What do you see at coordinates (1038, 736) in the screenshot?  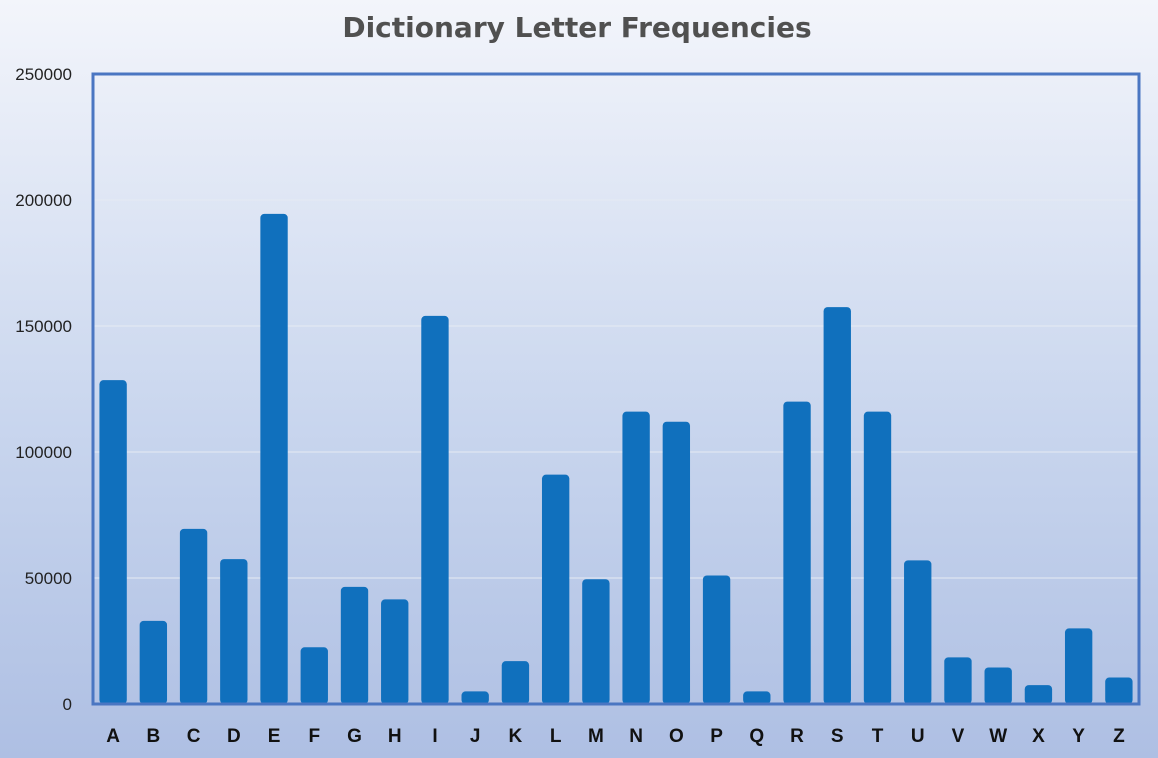 I see `x-tick-label: X` at bounding box center [1038, 736].